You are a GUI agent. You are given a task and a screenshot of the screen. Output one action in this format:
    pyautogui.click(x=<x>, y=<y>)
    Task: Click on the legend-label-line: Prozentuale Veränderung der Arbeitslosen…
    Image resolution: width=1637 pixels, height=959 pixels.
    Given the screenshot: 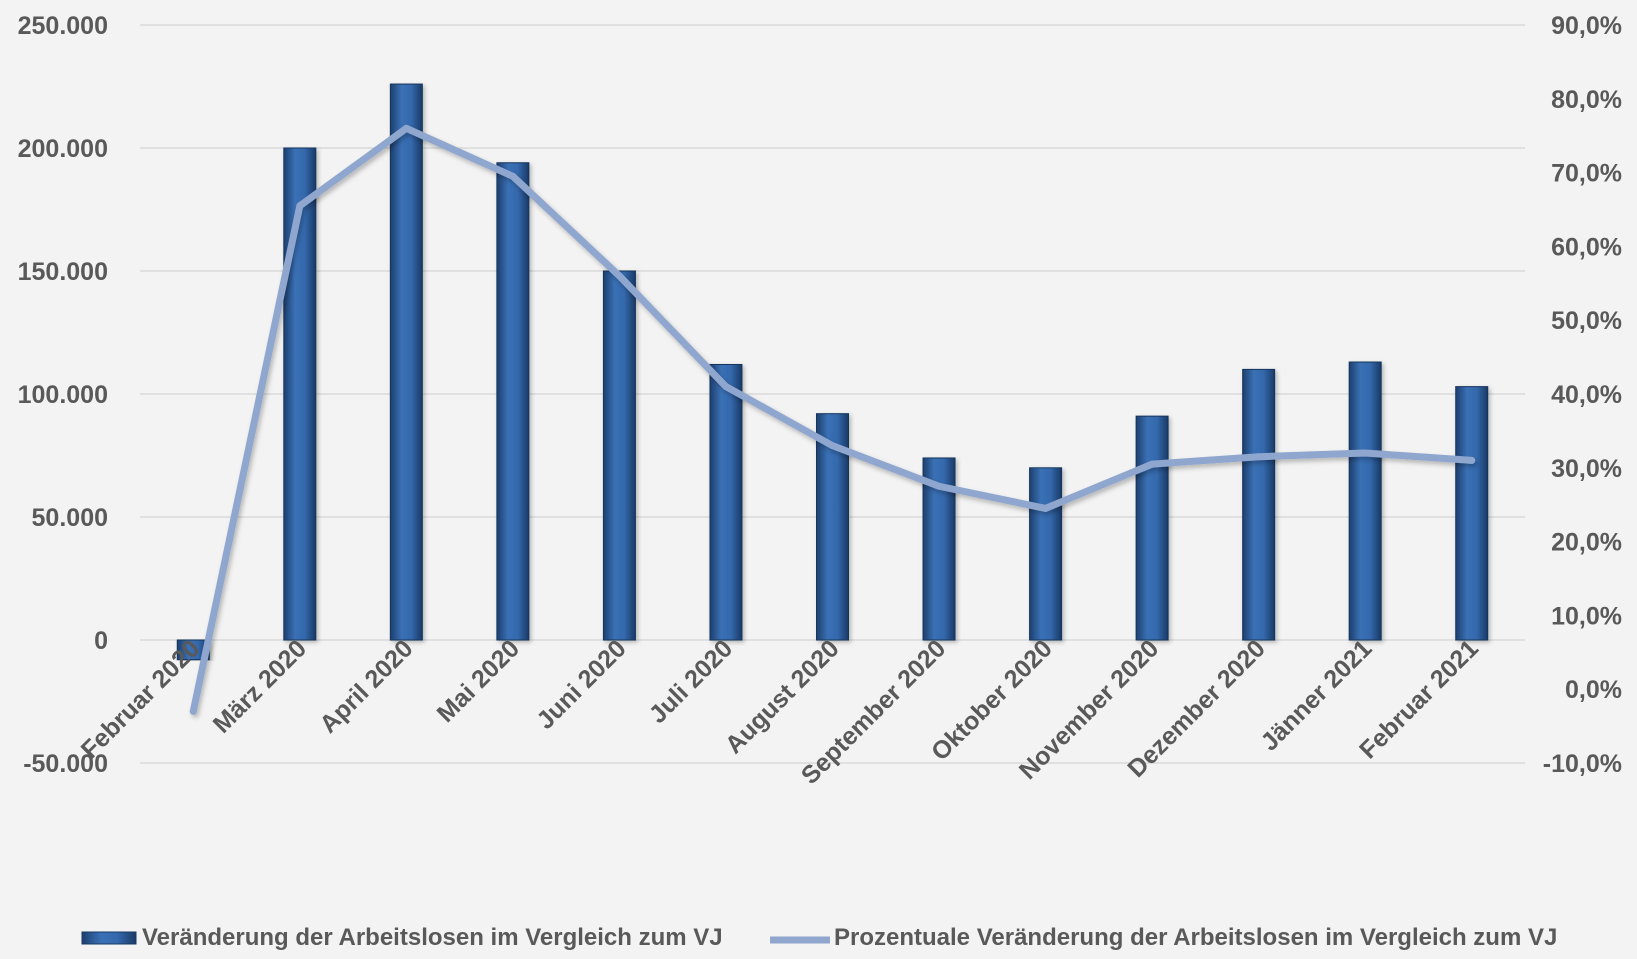 What is the action you would take?
    pyautogui.click(x=1195, y=937)
    